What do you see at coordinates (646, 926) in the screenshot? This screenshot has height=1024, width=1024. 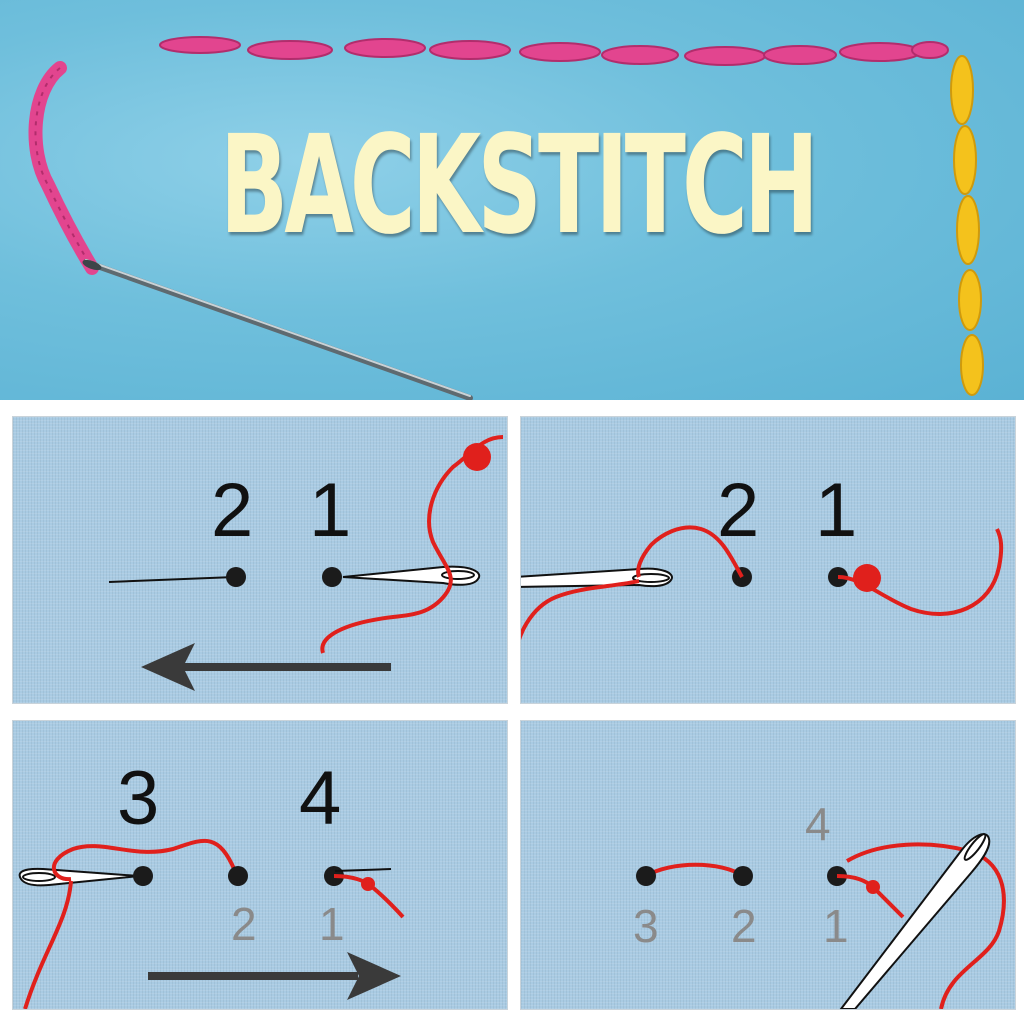 I see `sub-label-3: 3` at bounding box center [646, 926].